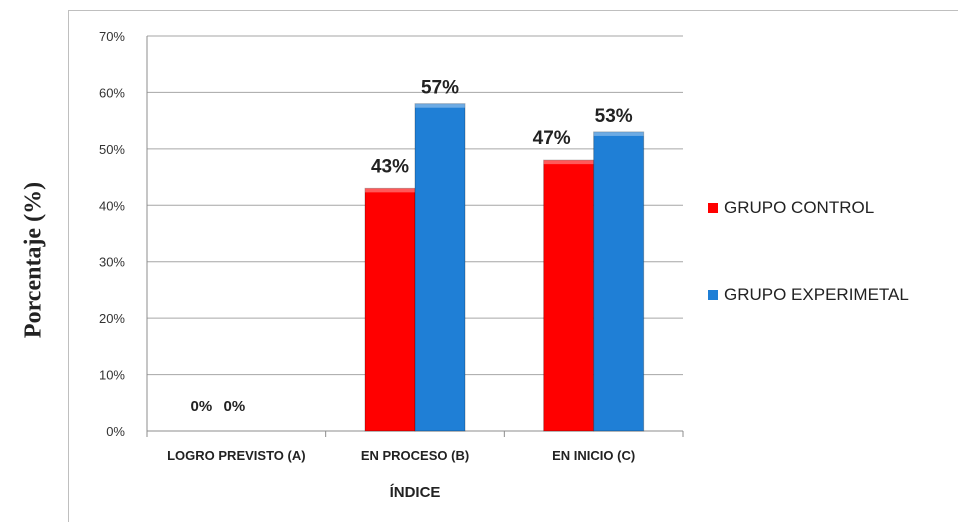 This screenshot has height=527, width=964. What do you see at coordinates (115, 431) in the screenshot?
I see `y-tick-label: 0%` at bounding box center [115, 431].